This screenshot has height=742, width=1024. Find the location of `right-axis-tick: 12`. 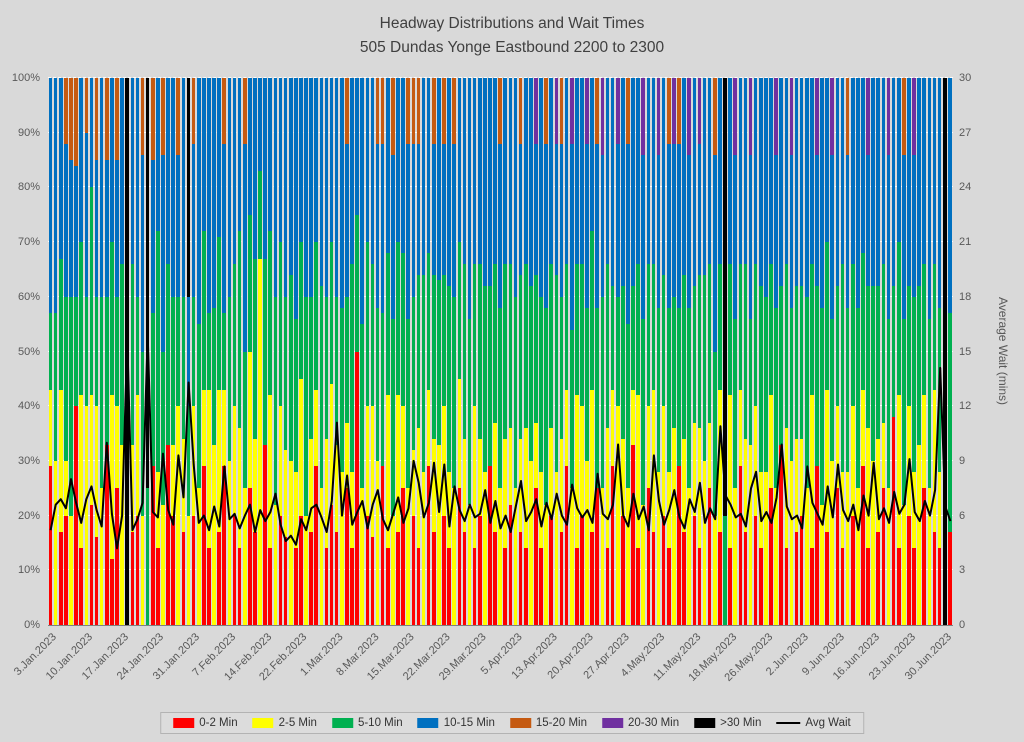

right-axis-tick: 12 is located at coordinates (965, 406).